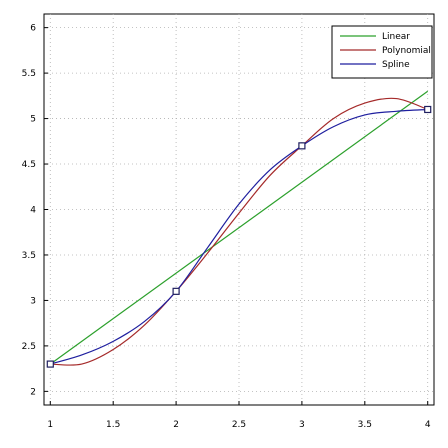 Image resolution: width=448 pixels, height=448 pixels. I want to click on y-tick-label: 2, so click(33, 392).